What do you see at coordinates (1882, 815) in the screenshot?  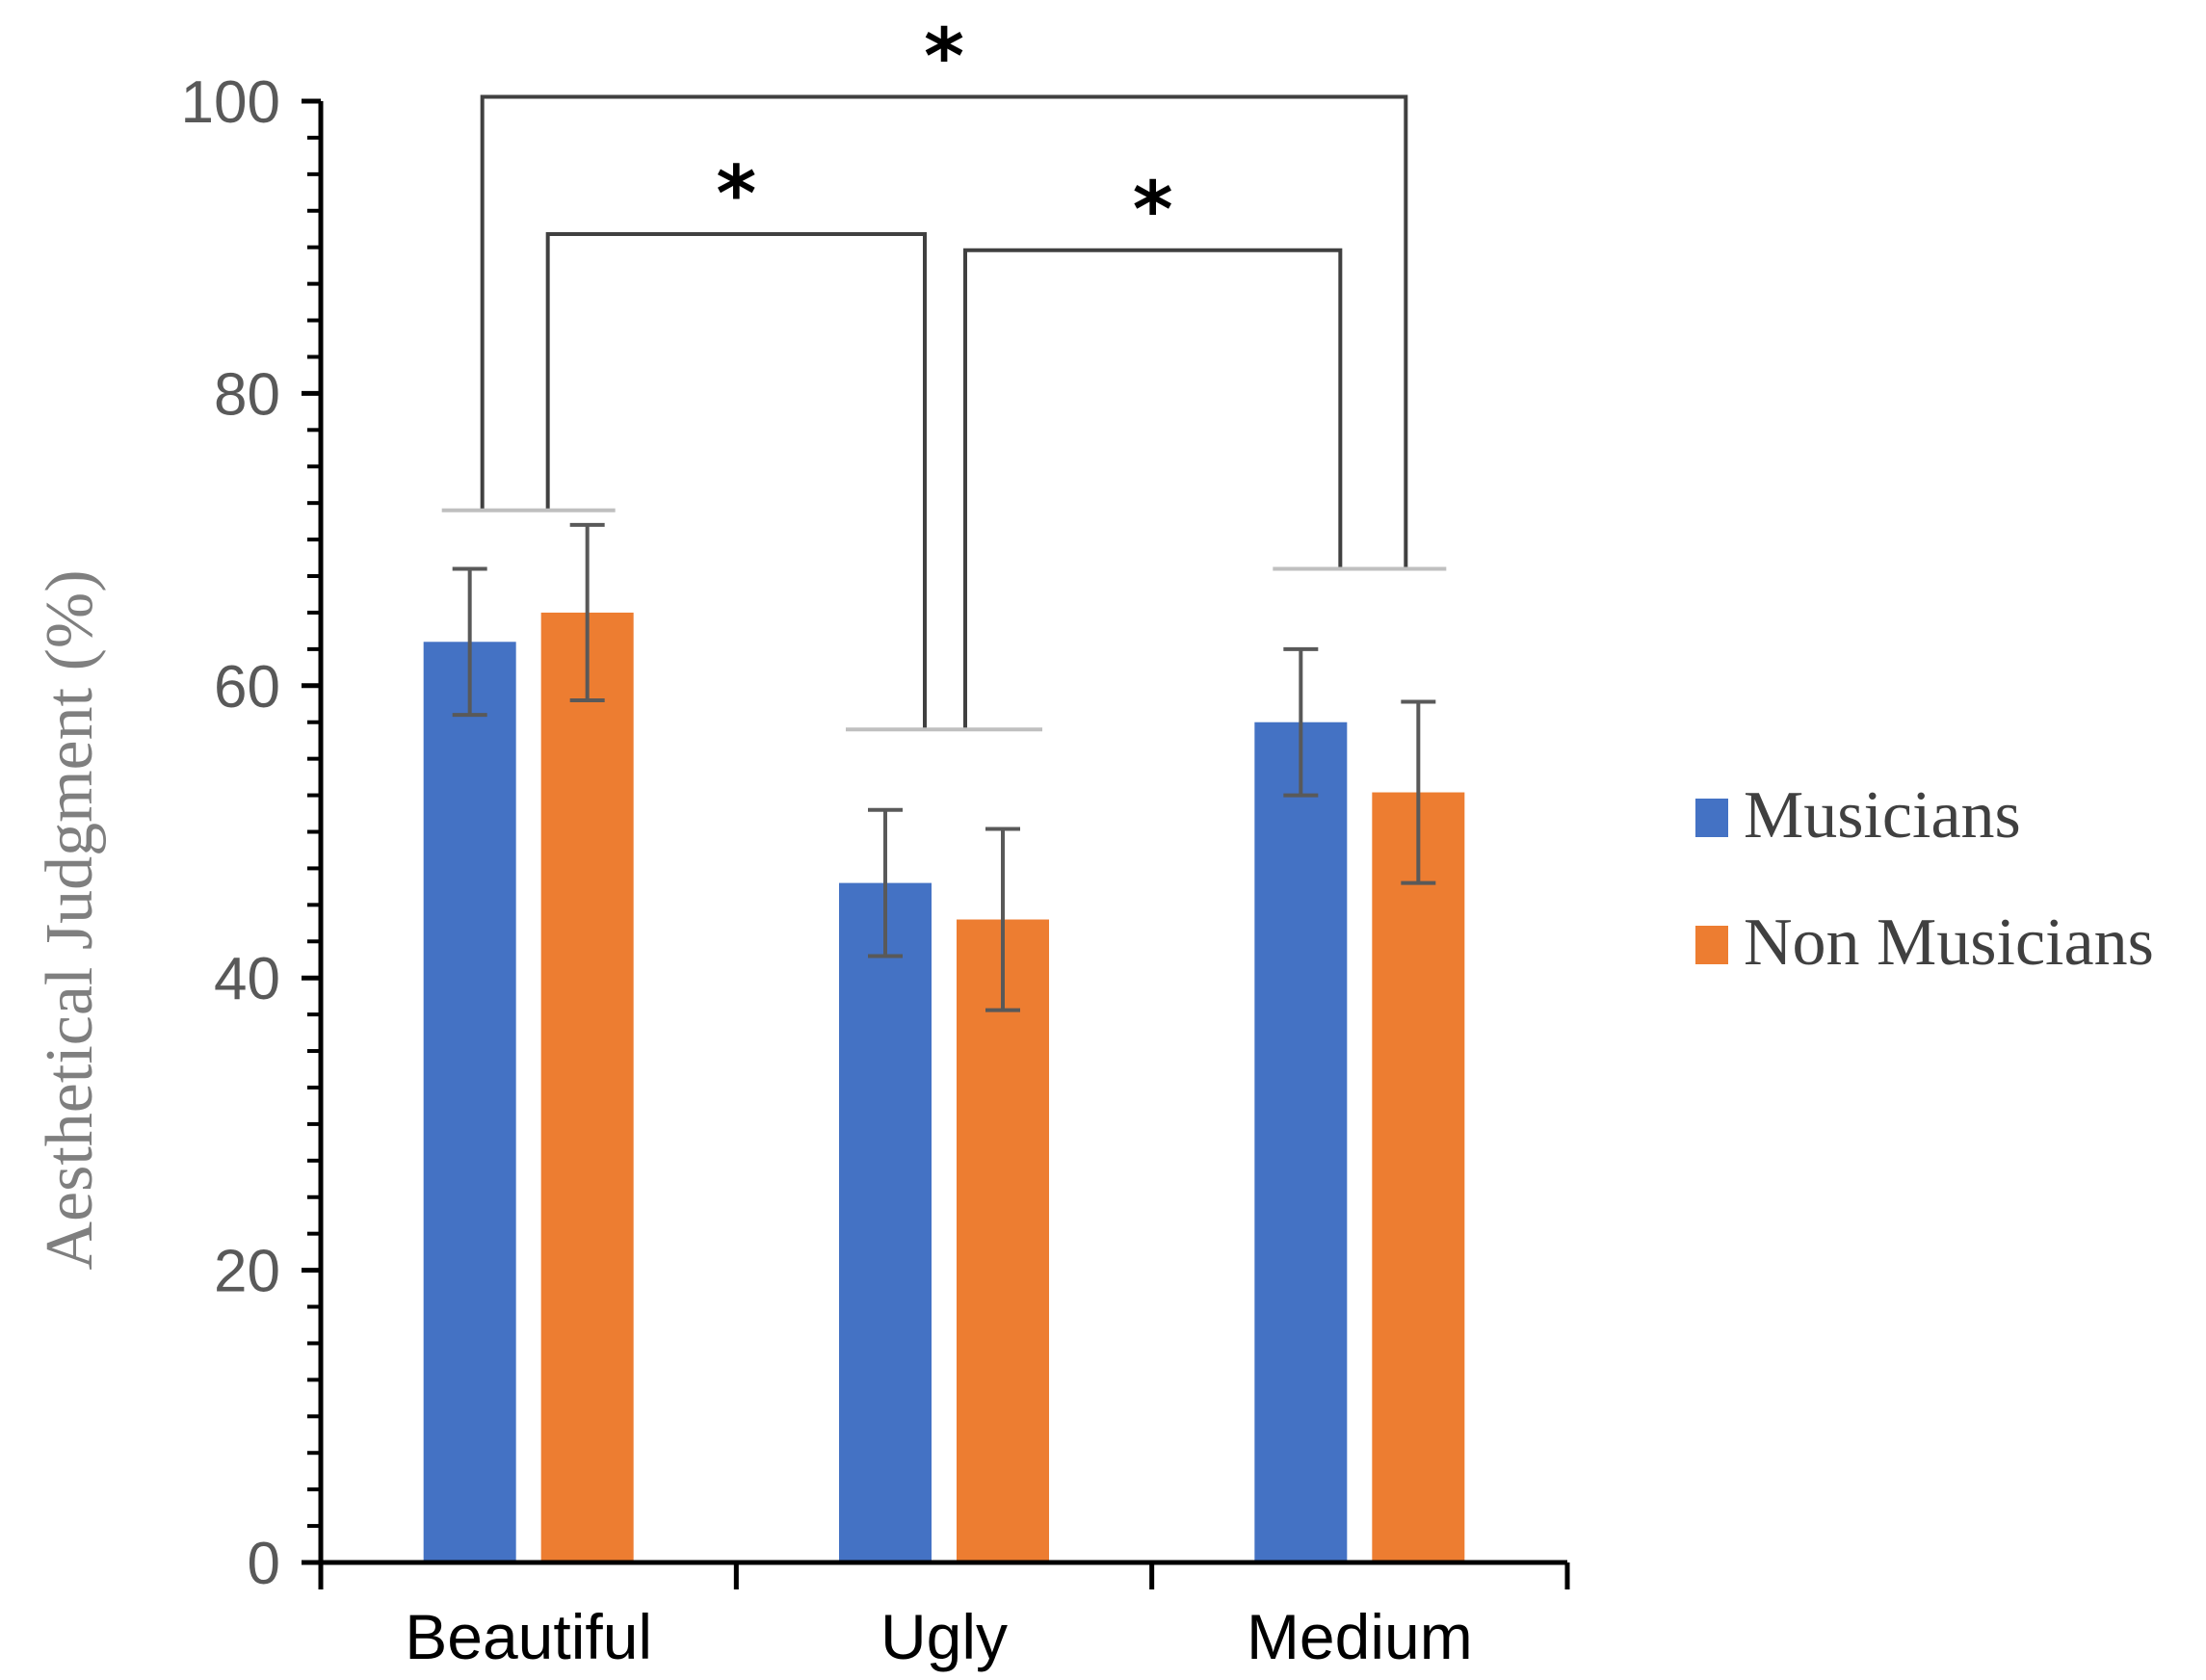 I see `legend-label: Musicians` at bounding box center [1882, 815].